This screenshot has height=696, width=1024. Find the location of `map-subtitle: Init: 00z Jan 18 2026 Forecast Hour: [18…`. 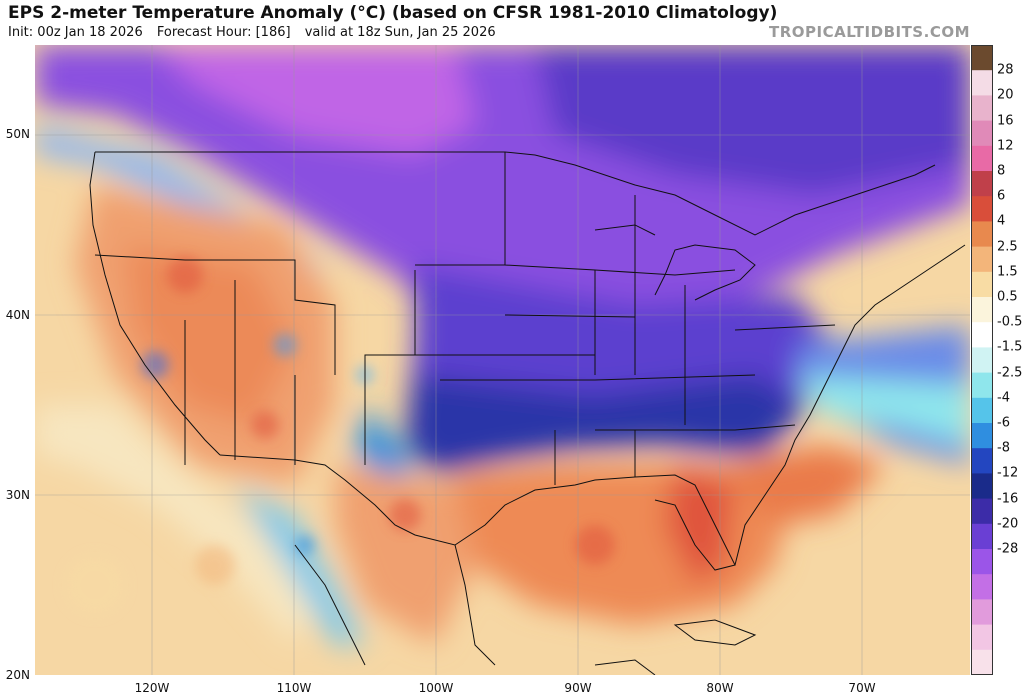

map-subtitle: Init: 00z Jan 18 2026 Forecast Hour: [18… is located at coordinates (257, 32).